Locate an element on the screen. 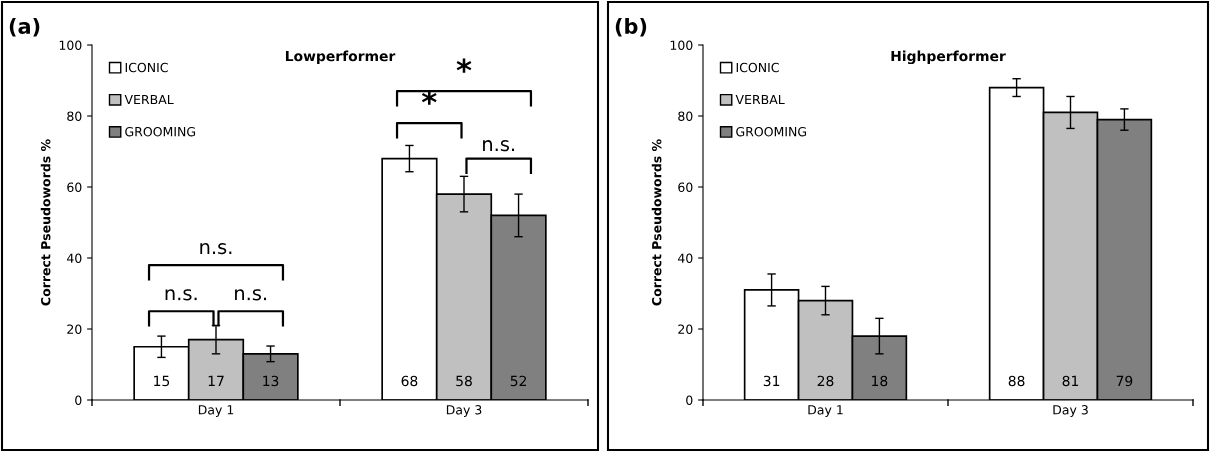  data-label: 13 is located at coordinates (271, 381).